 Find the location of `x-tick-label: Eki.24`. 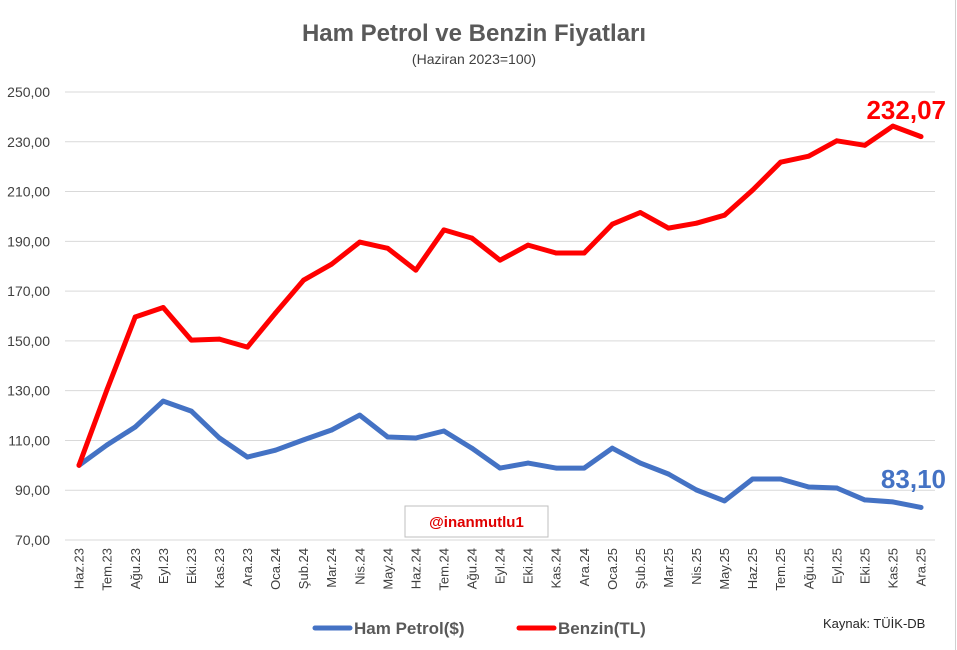

x-tick-label: Eki.24 is located at coordinates (528, 566).